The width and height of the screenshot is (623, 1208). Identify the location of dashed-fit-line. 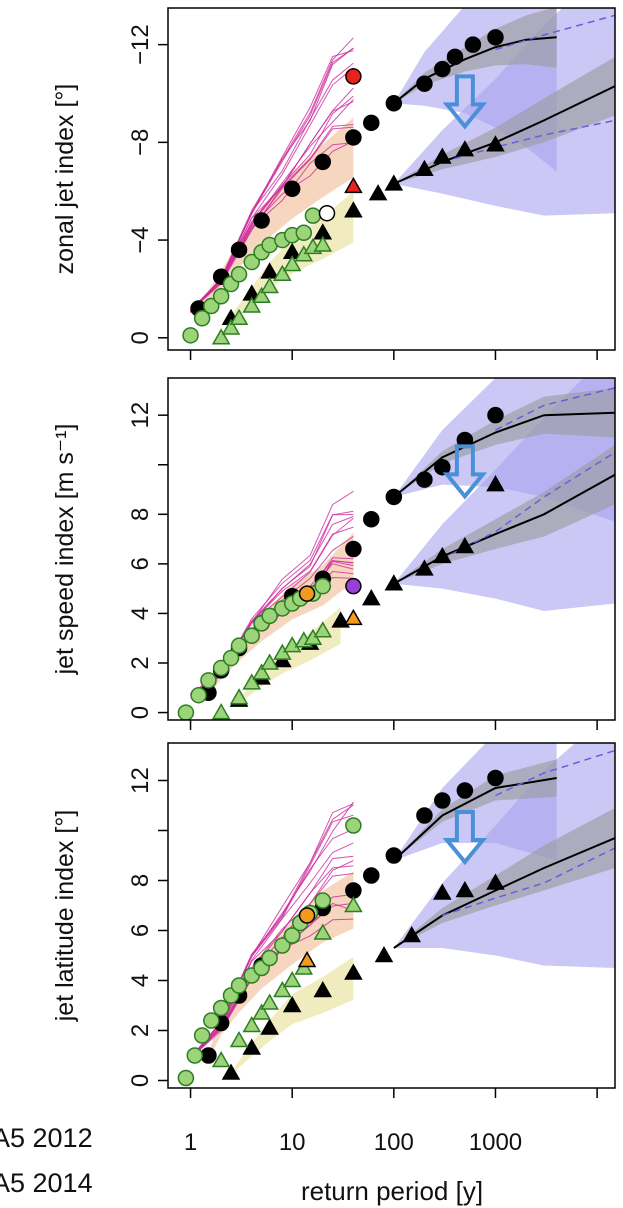
(555, 773).